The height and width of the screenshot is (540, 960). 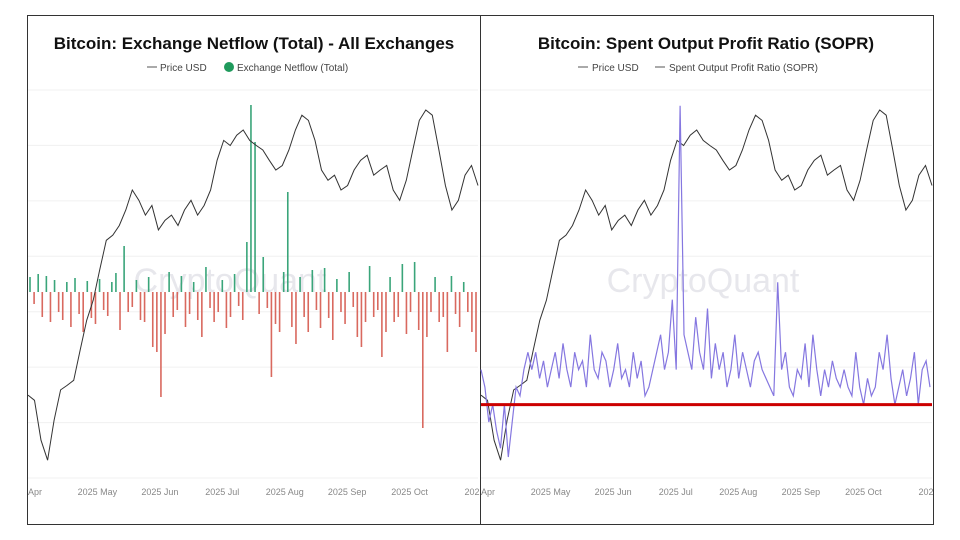 I want to click on watermark-right: CryptoQuant, so click(x=703, y=281).